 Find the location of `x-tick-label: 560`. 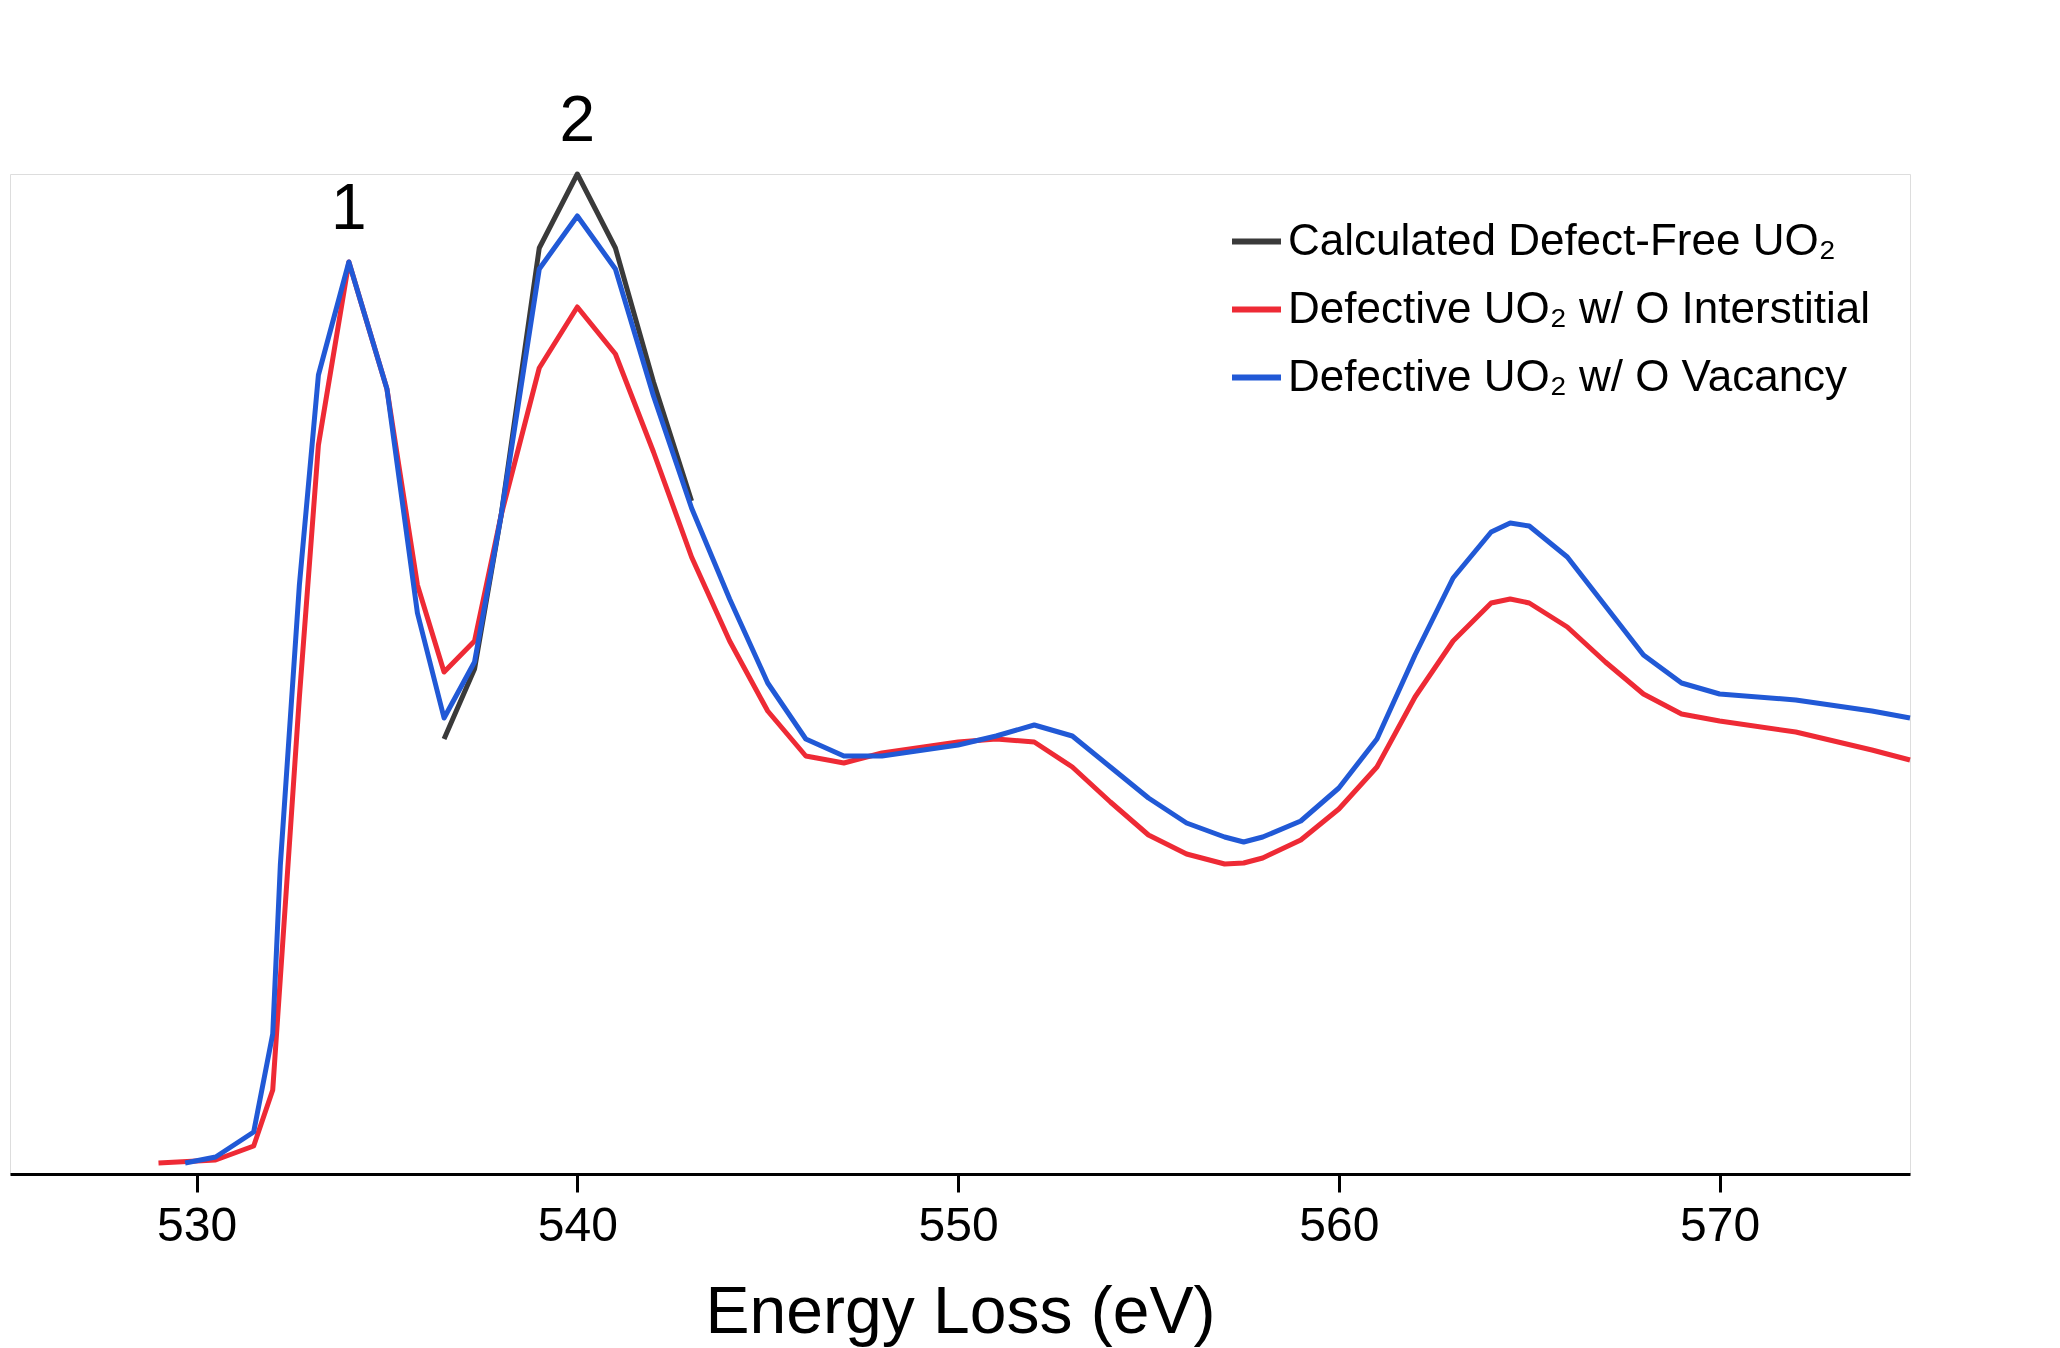

x-tick-label: 560 is located at coordinates (1339, 1224).